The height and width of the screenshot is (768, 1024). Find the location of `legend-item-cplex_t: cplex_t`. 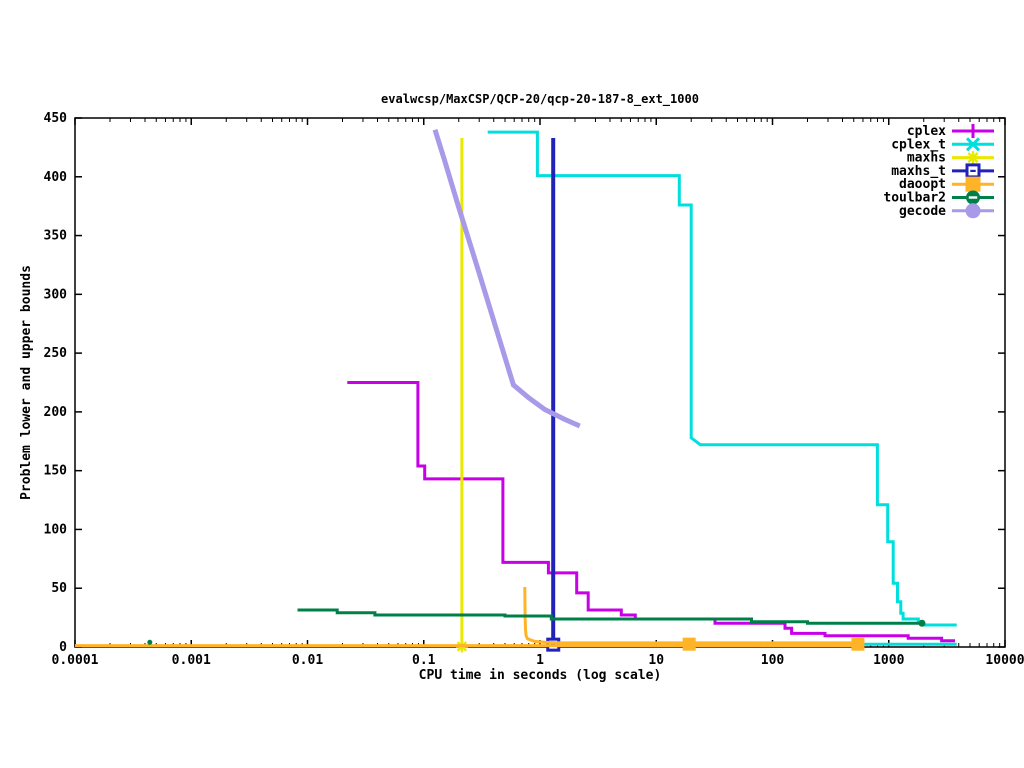

legend-item-cplex_t: cplex_t is located at coordinates (942, 144).